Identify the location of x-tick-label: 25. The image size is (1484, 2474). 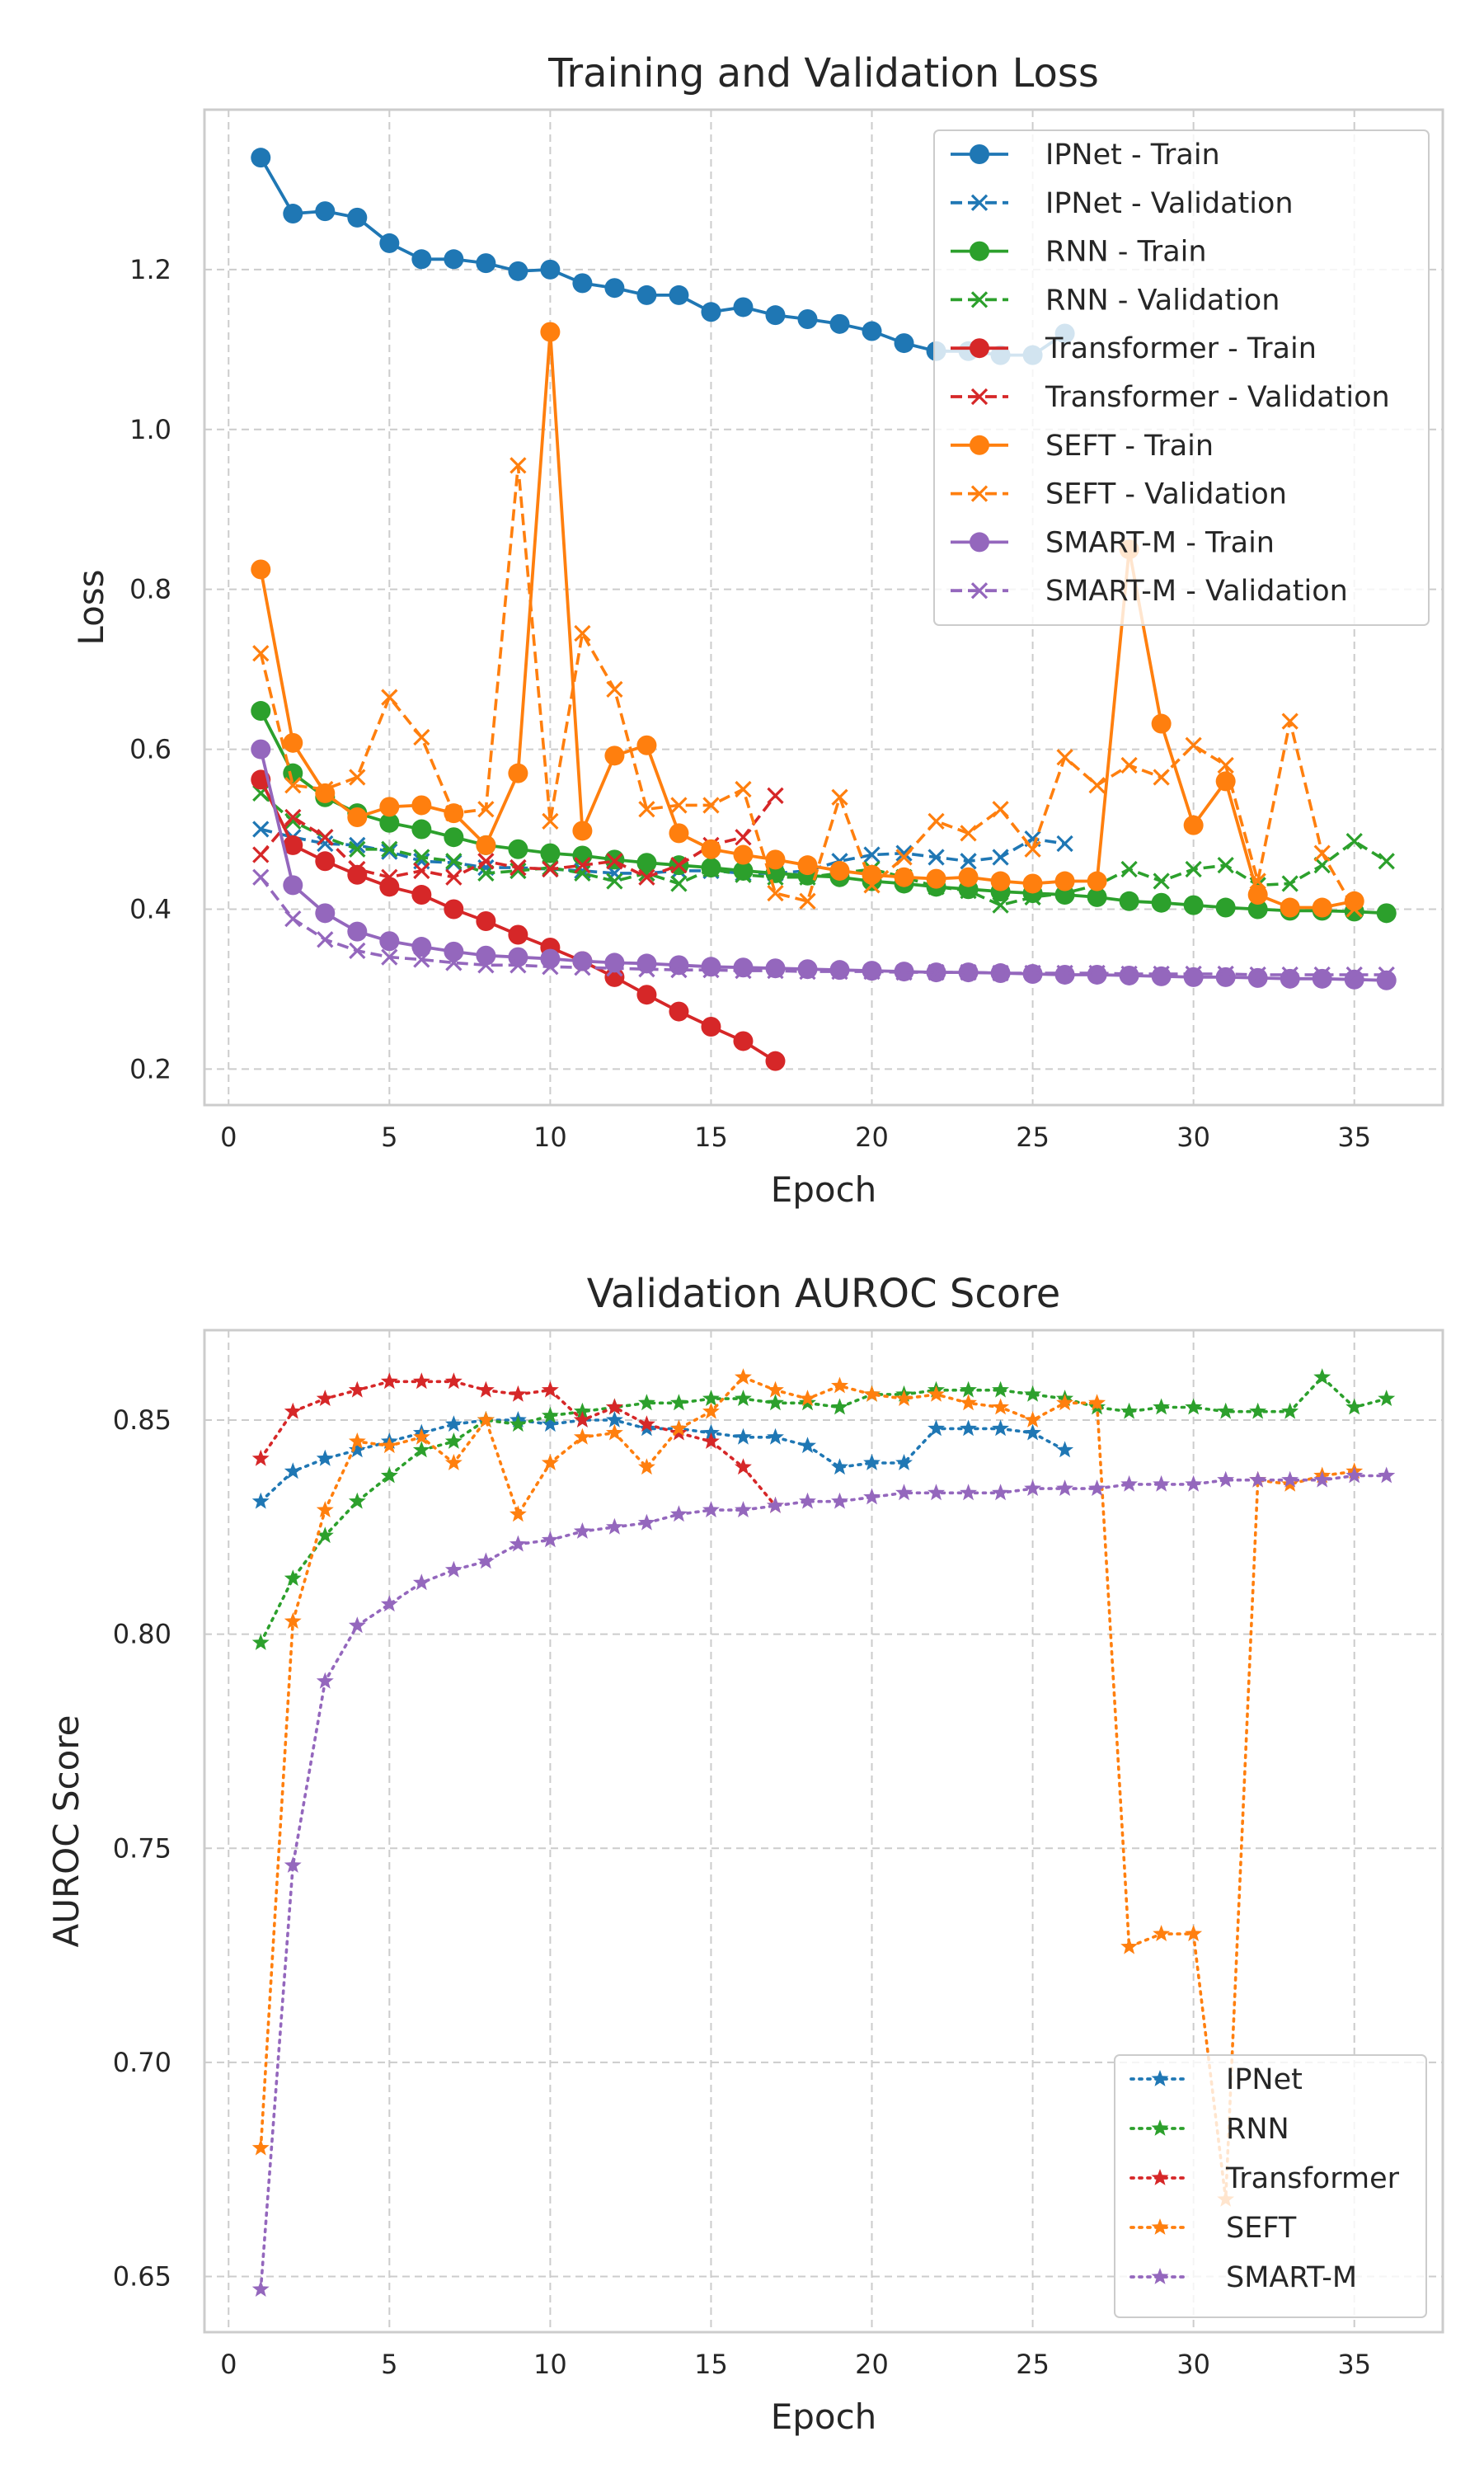
(1033, 1137).